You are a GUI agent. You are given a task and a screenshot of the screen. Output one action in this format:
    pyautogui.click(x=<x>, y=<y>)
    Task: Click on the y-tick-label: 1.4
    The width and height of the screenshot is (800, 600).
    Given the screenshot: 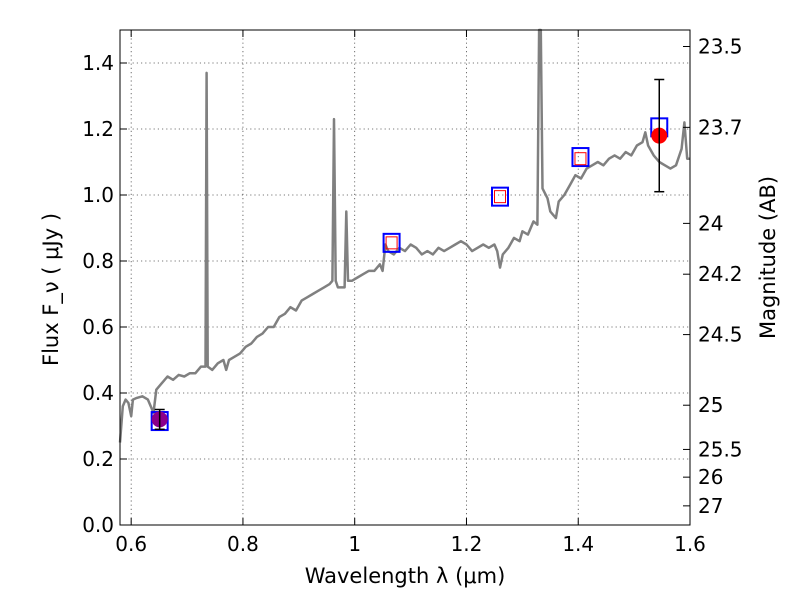 What is the action you would take?
    pyautogui.click(x=98, y=63)
    